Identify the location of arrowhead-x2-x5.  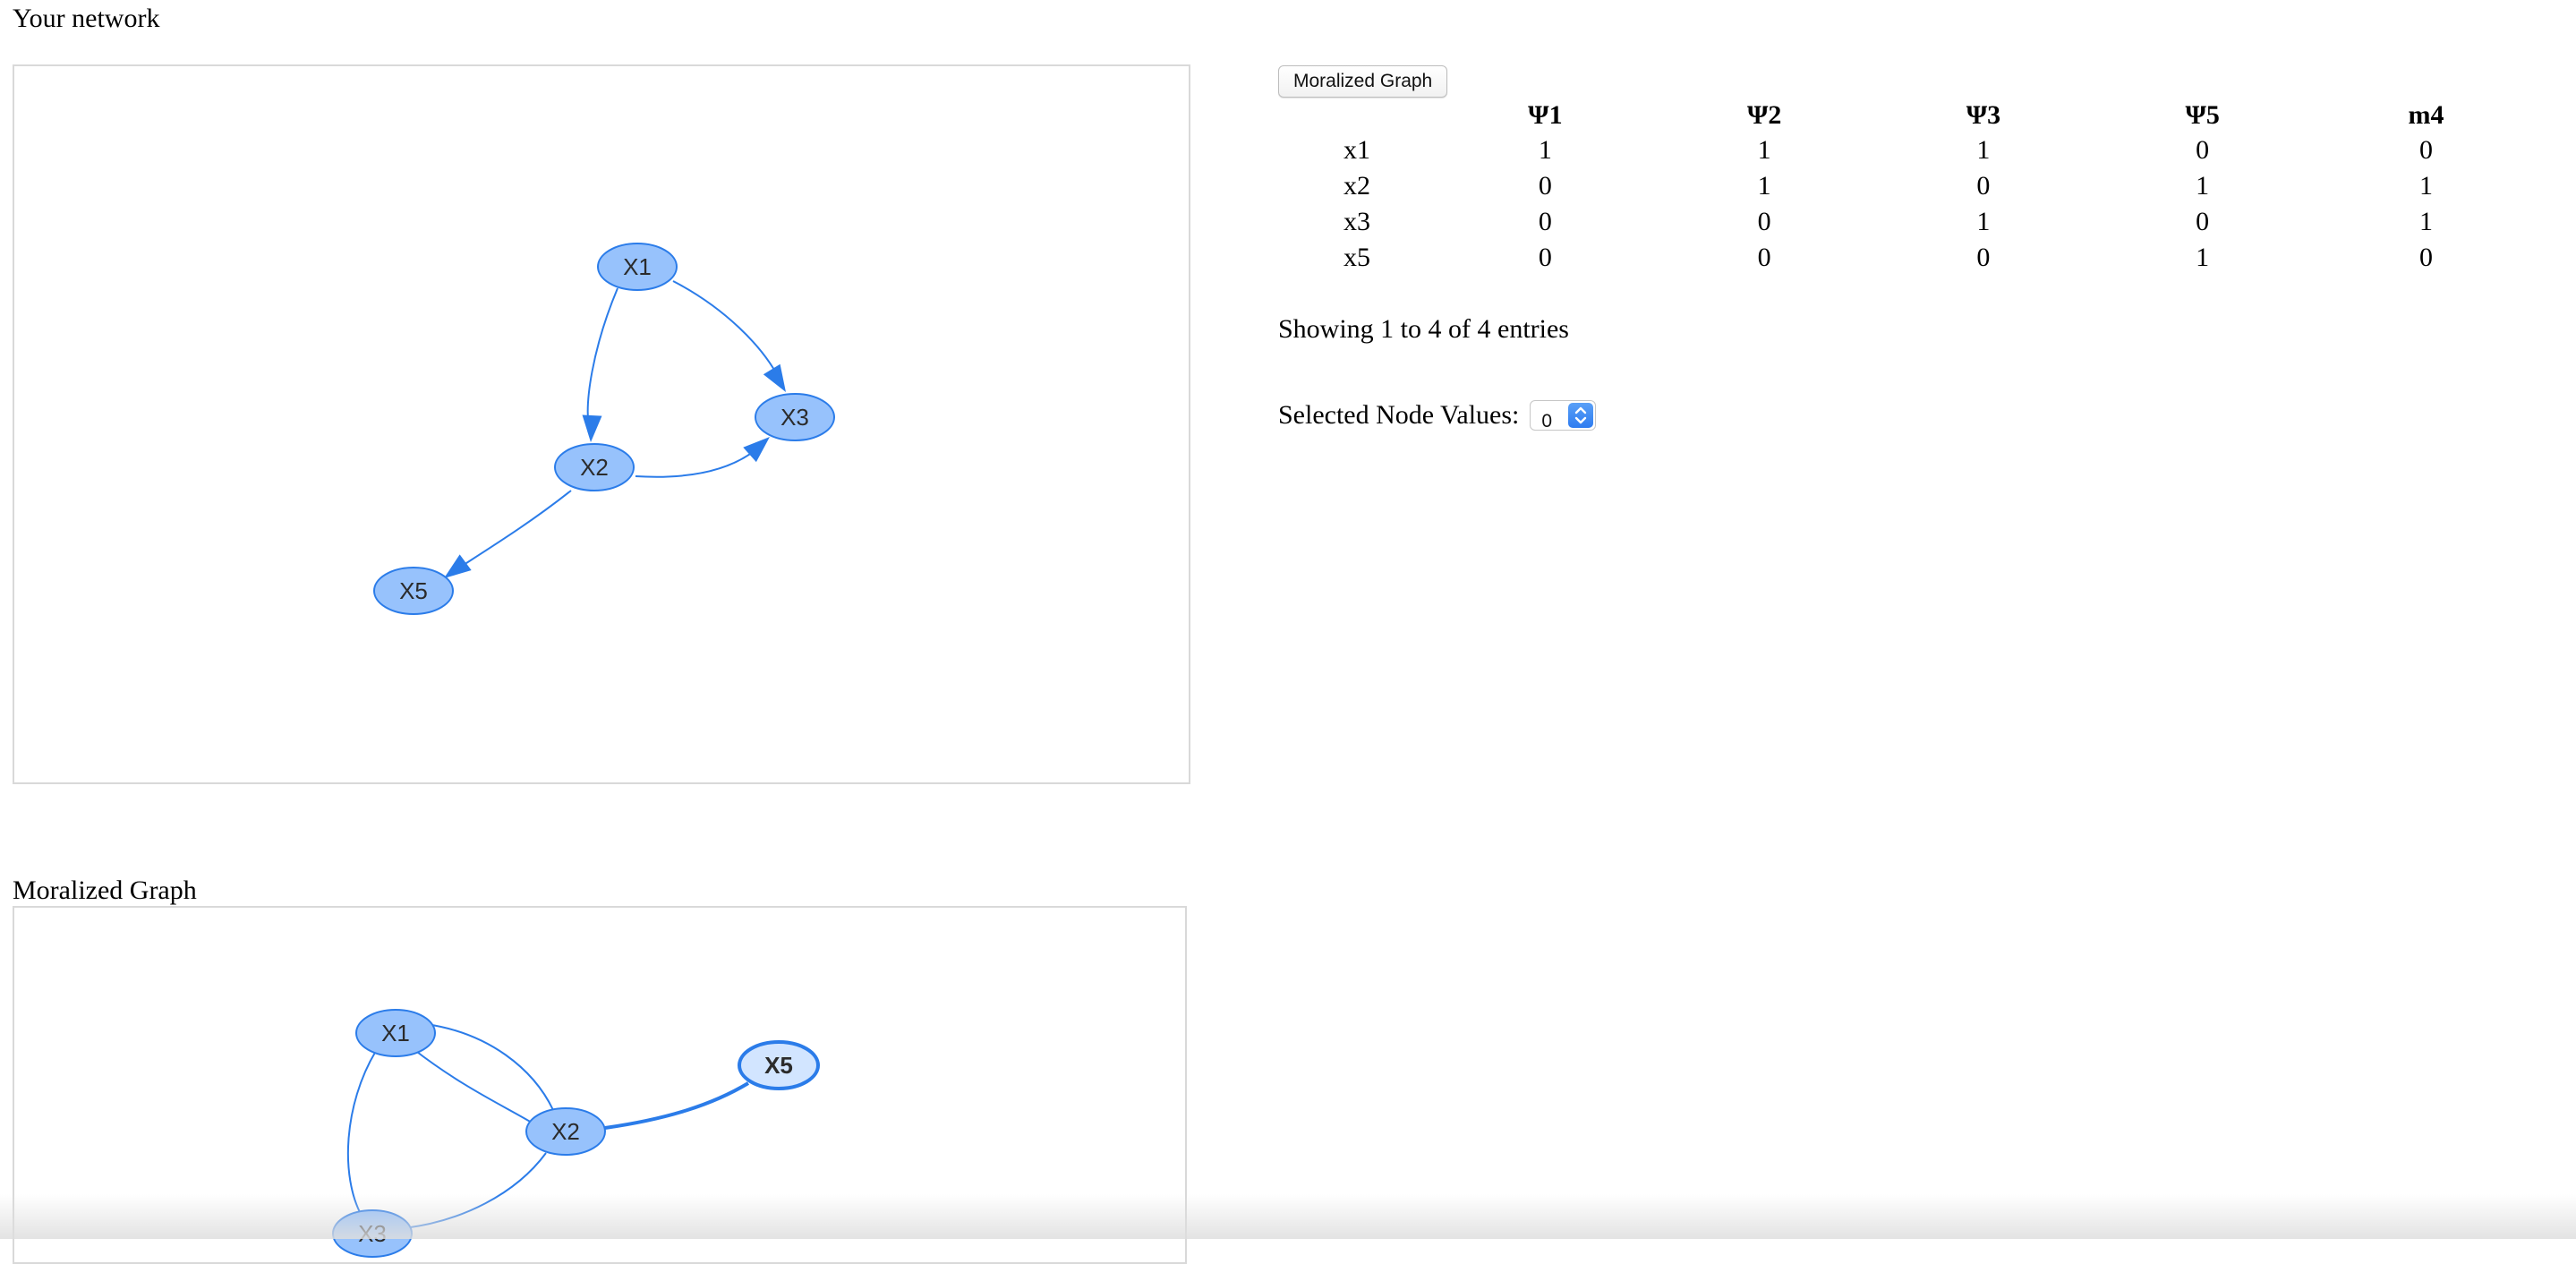
(458, 566).